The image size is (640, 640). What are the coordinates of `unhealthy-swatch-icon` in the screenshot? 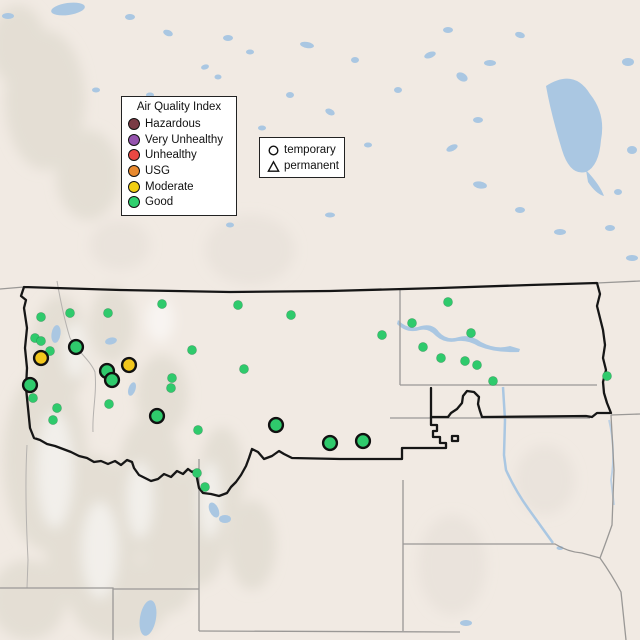 It's located at (134, 155).